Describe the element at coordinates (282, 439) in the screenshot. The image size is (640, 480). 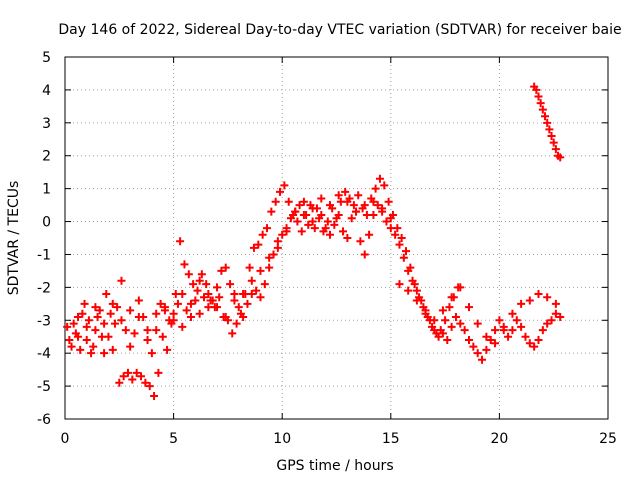
I see `x-tick-label: 10` at that location.